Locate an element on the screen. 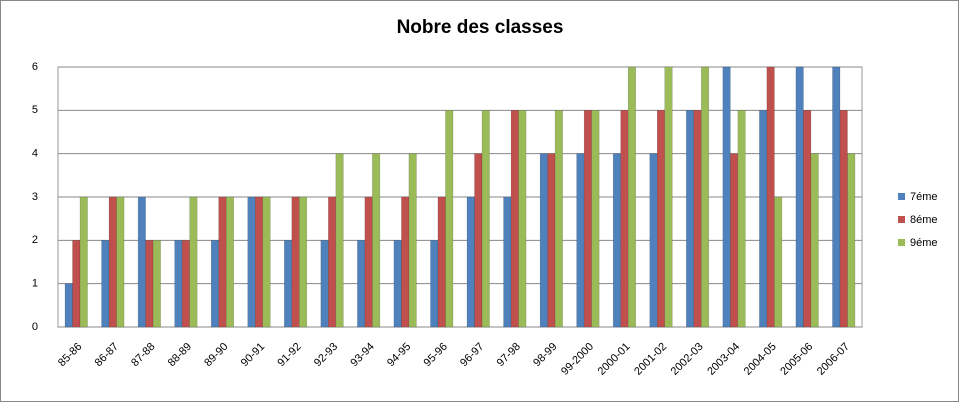 Image resolution: width=960 pixels, height=403 pixels. legend-label: 8éme is located at coordinates (924, 220).